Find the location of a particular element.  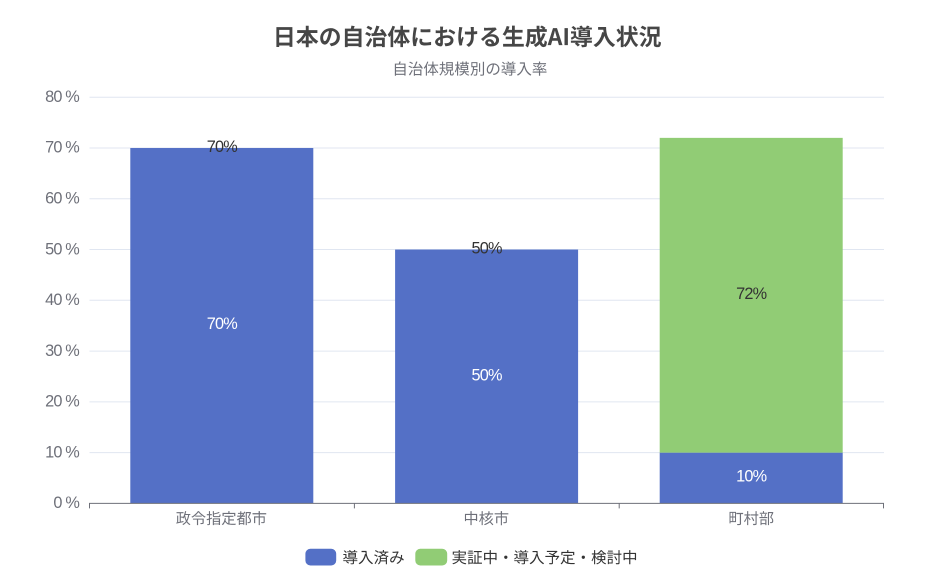

svg-text: 80 % is located at coordinates (62, 97).